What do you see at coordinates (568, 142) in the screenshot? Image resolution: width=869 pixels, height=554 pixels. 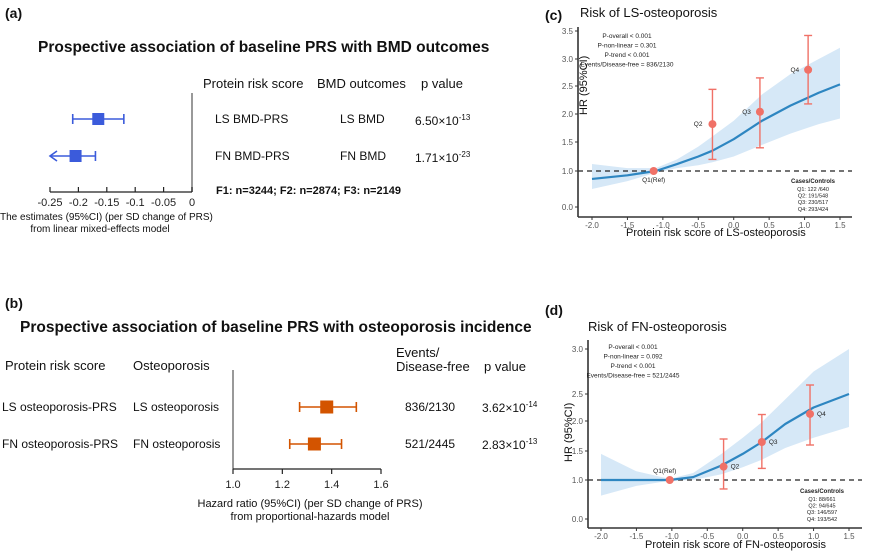 I see `panel-c-y-tick-label: 1.5` at bounding box center [568, 142].